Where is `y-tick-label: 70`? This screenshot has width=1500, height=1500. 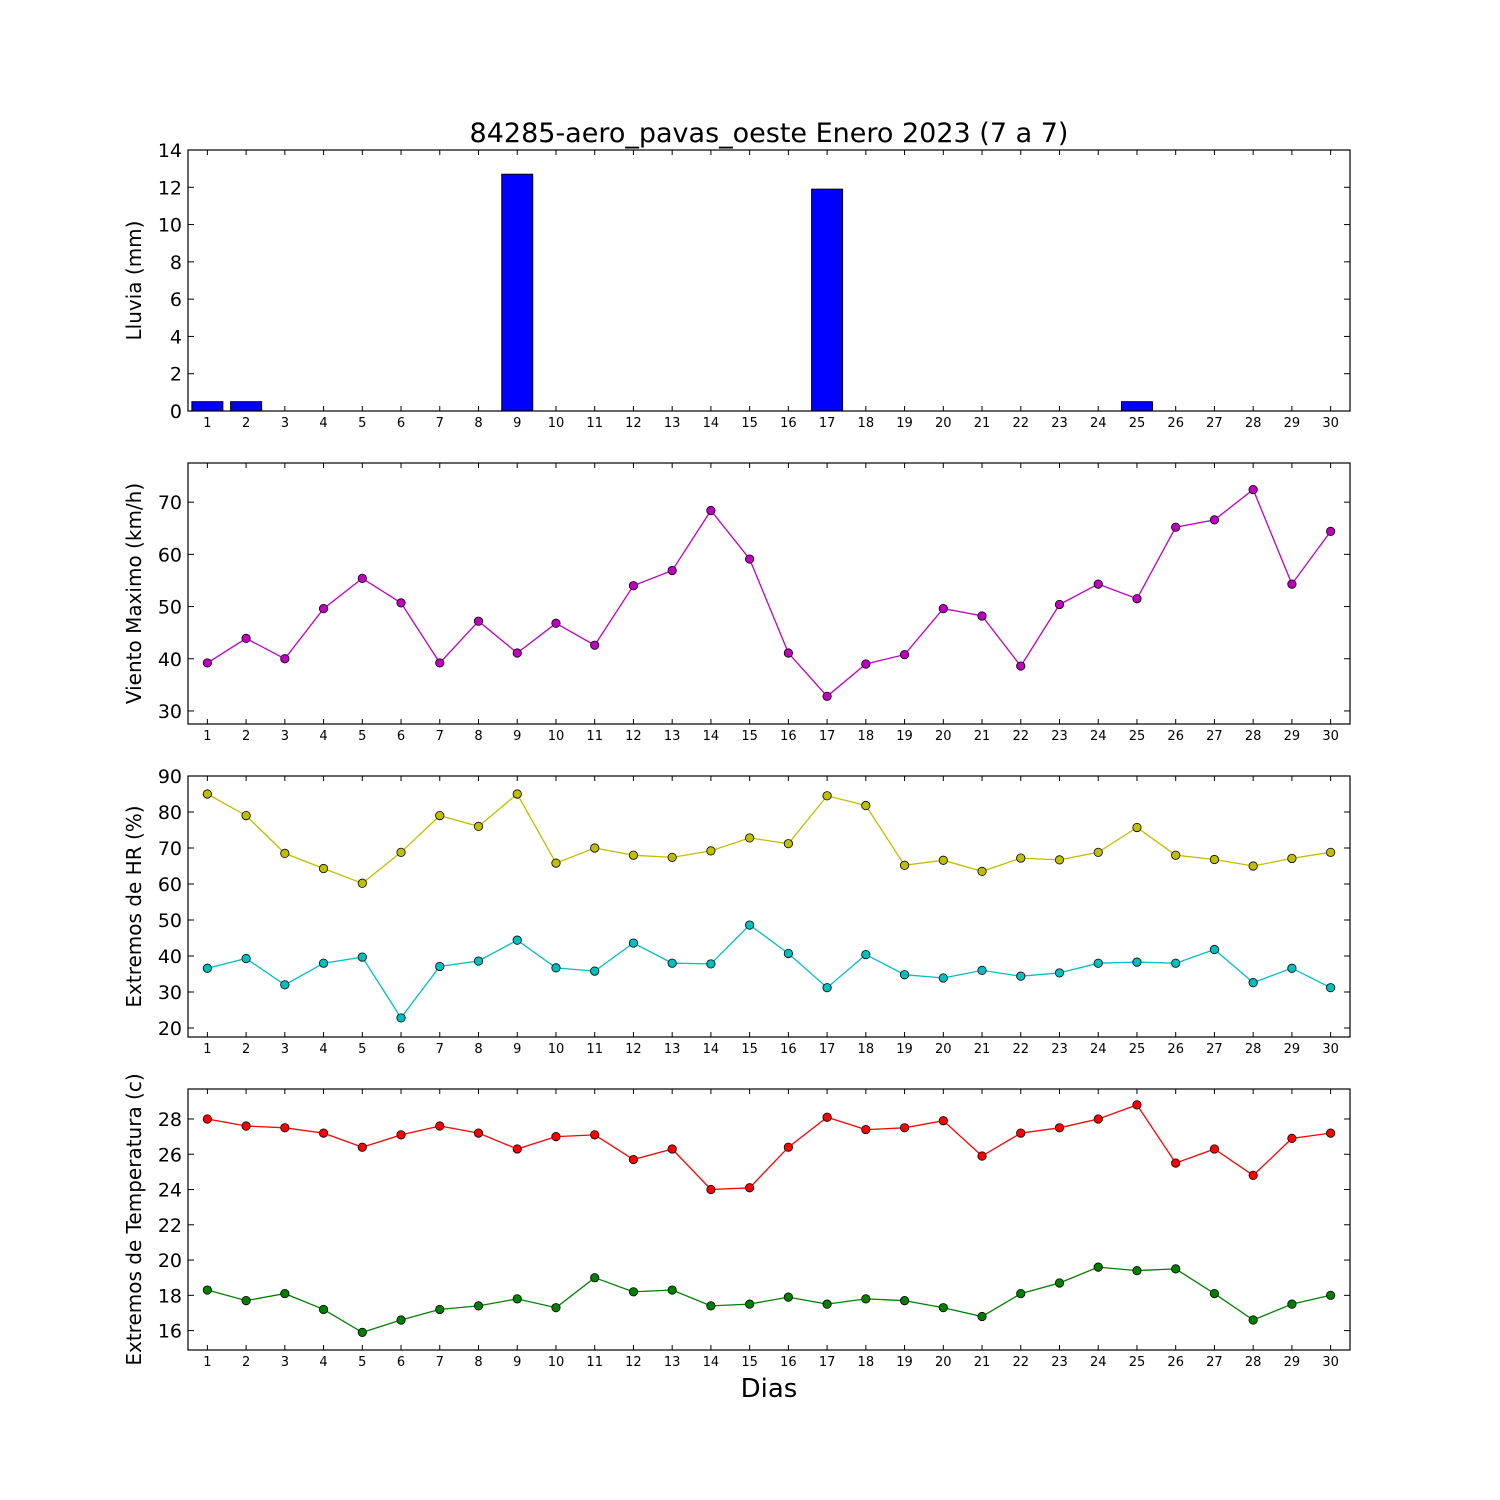 y-tick-label: 70 is located at coordinates (170, 849).